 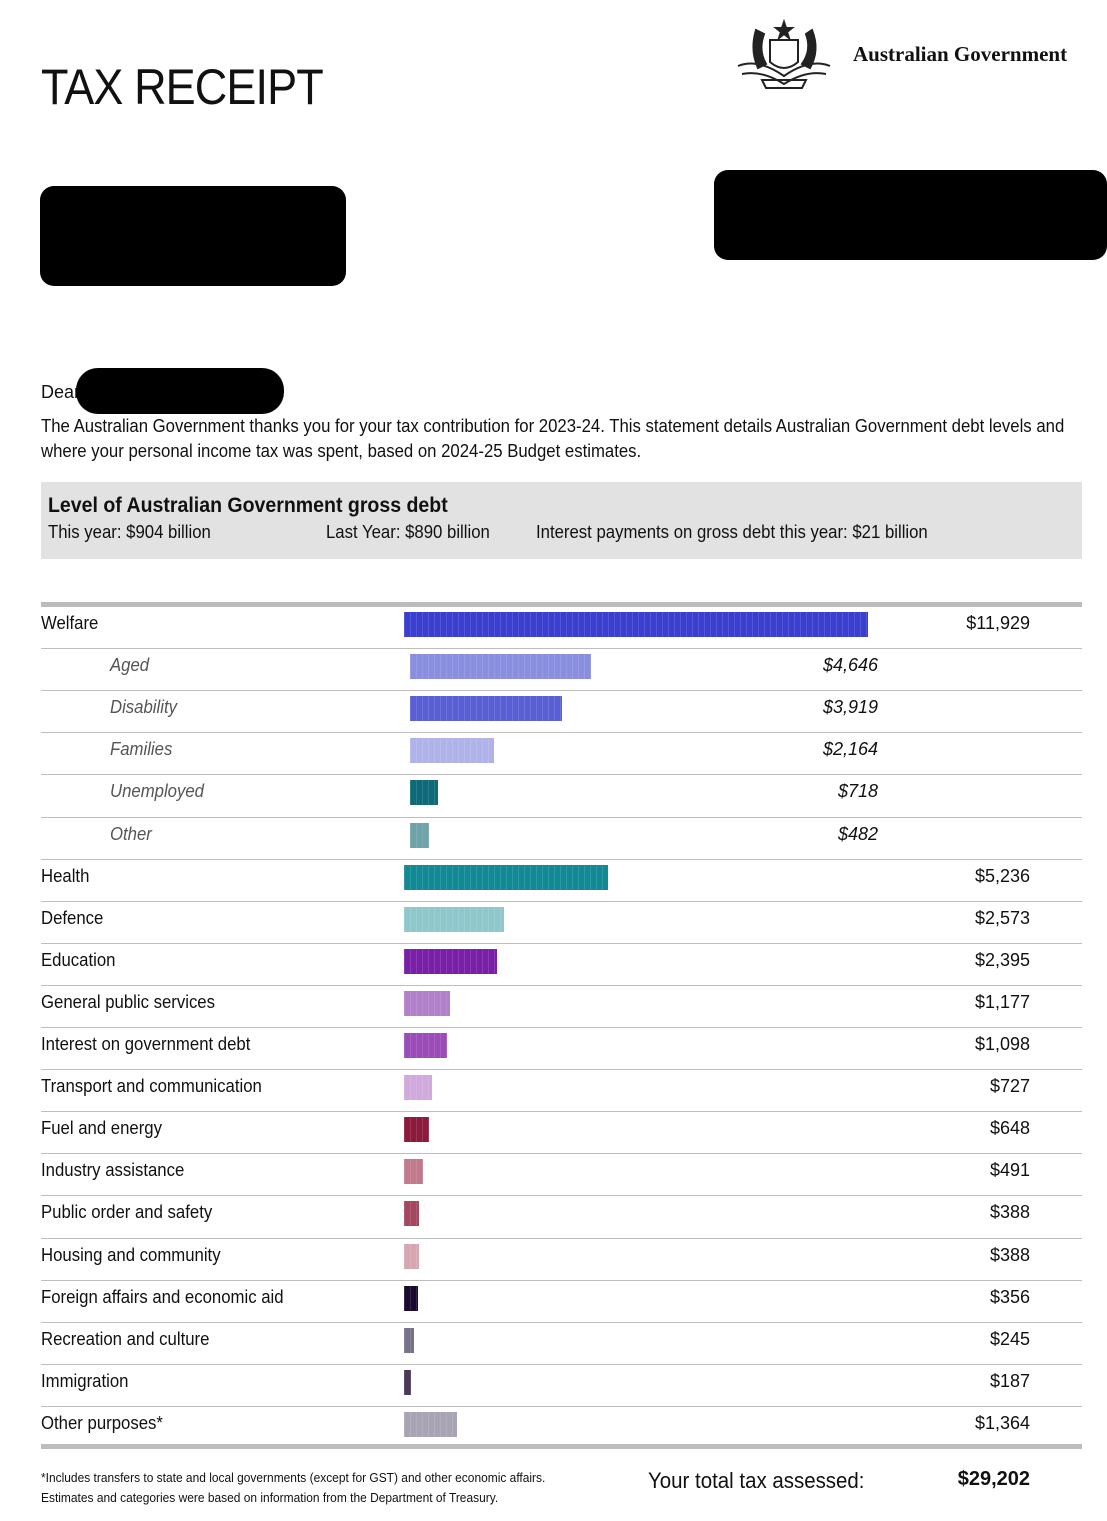 I want to click on row-label: Other, so click(x=131, y=833).